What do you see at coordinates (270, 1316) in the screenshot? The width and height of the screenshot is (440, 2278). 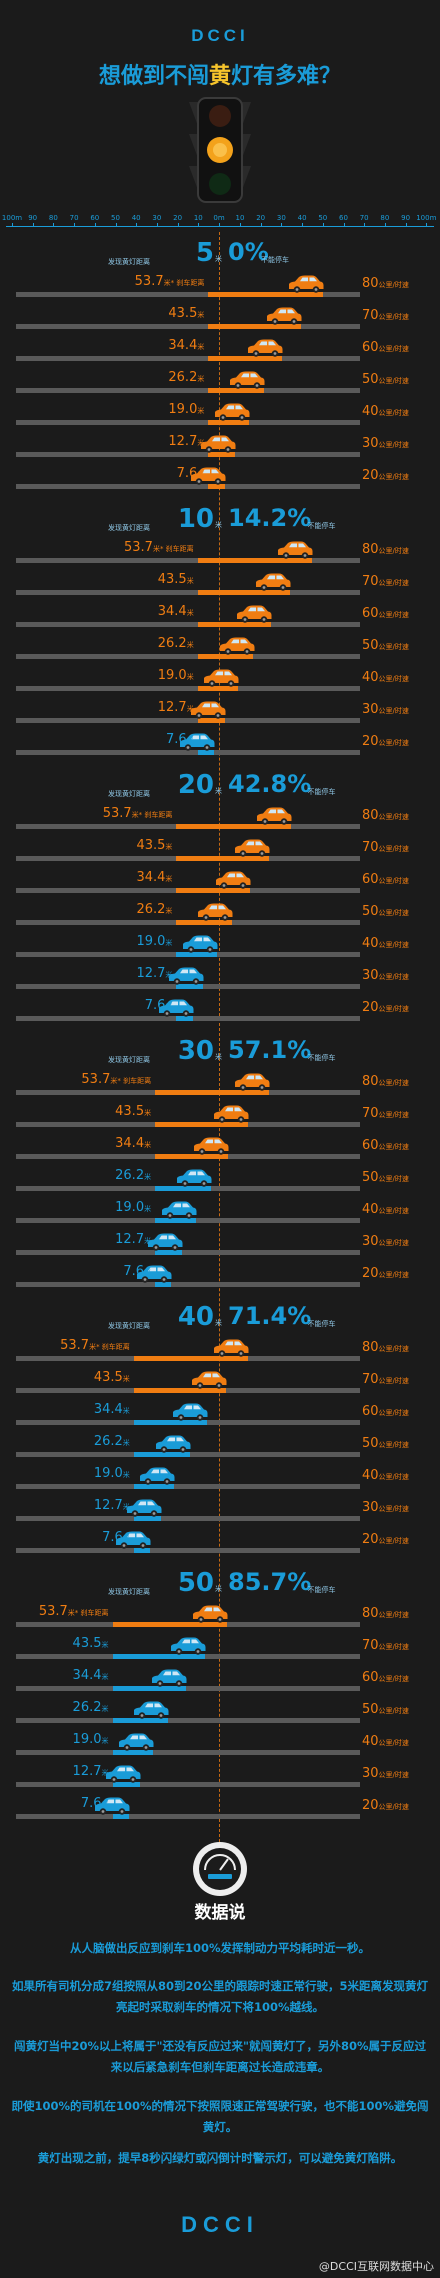 I see `section-fail-rate: 71.4%` at bounding box center [270, 1316].